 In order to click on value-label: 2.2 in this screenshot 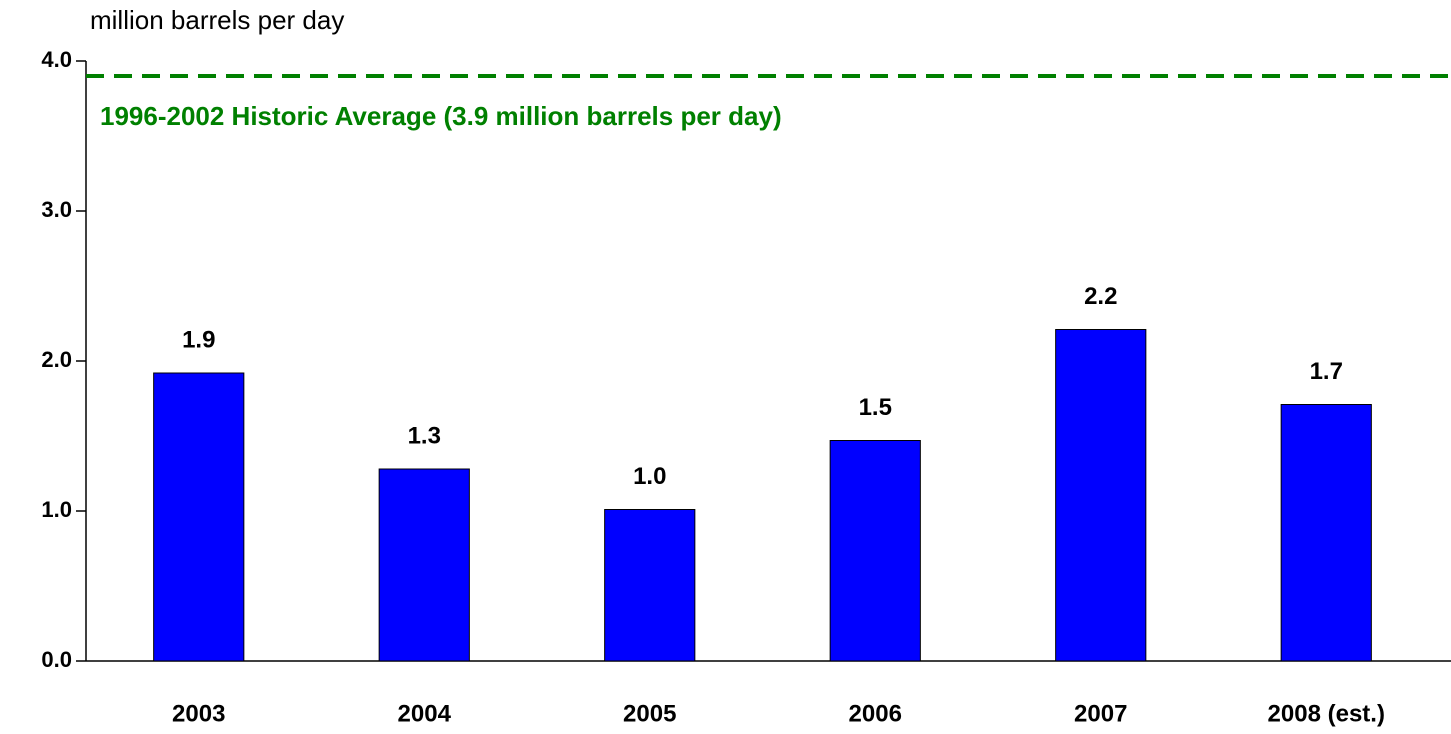, I will do `click(1100, 296)`.